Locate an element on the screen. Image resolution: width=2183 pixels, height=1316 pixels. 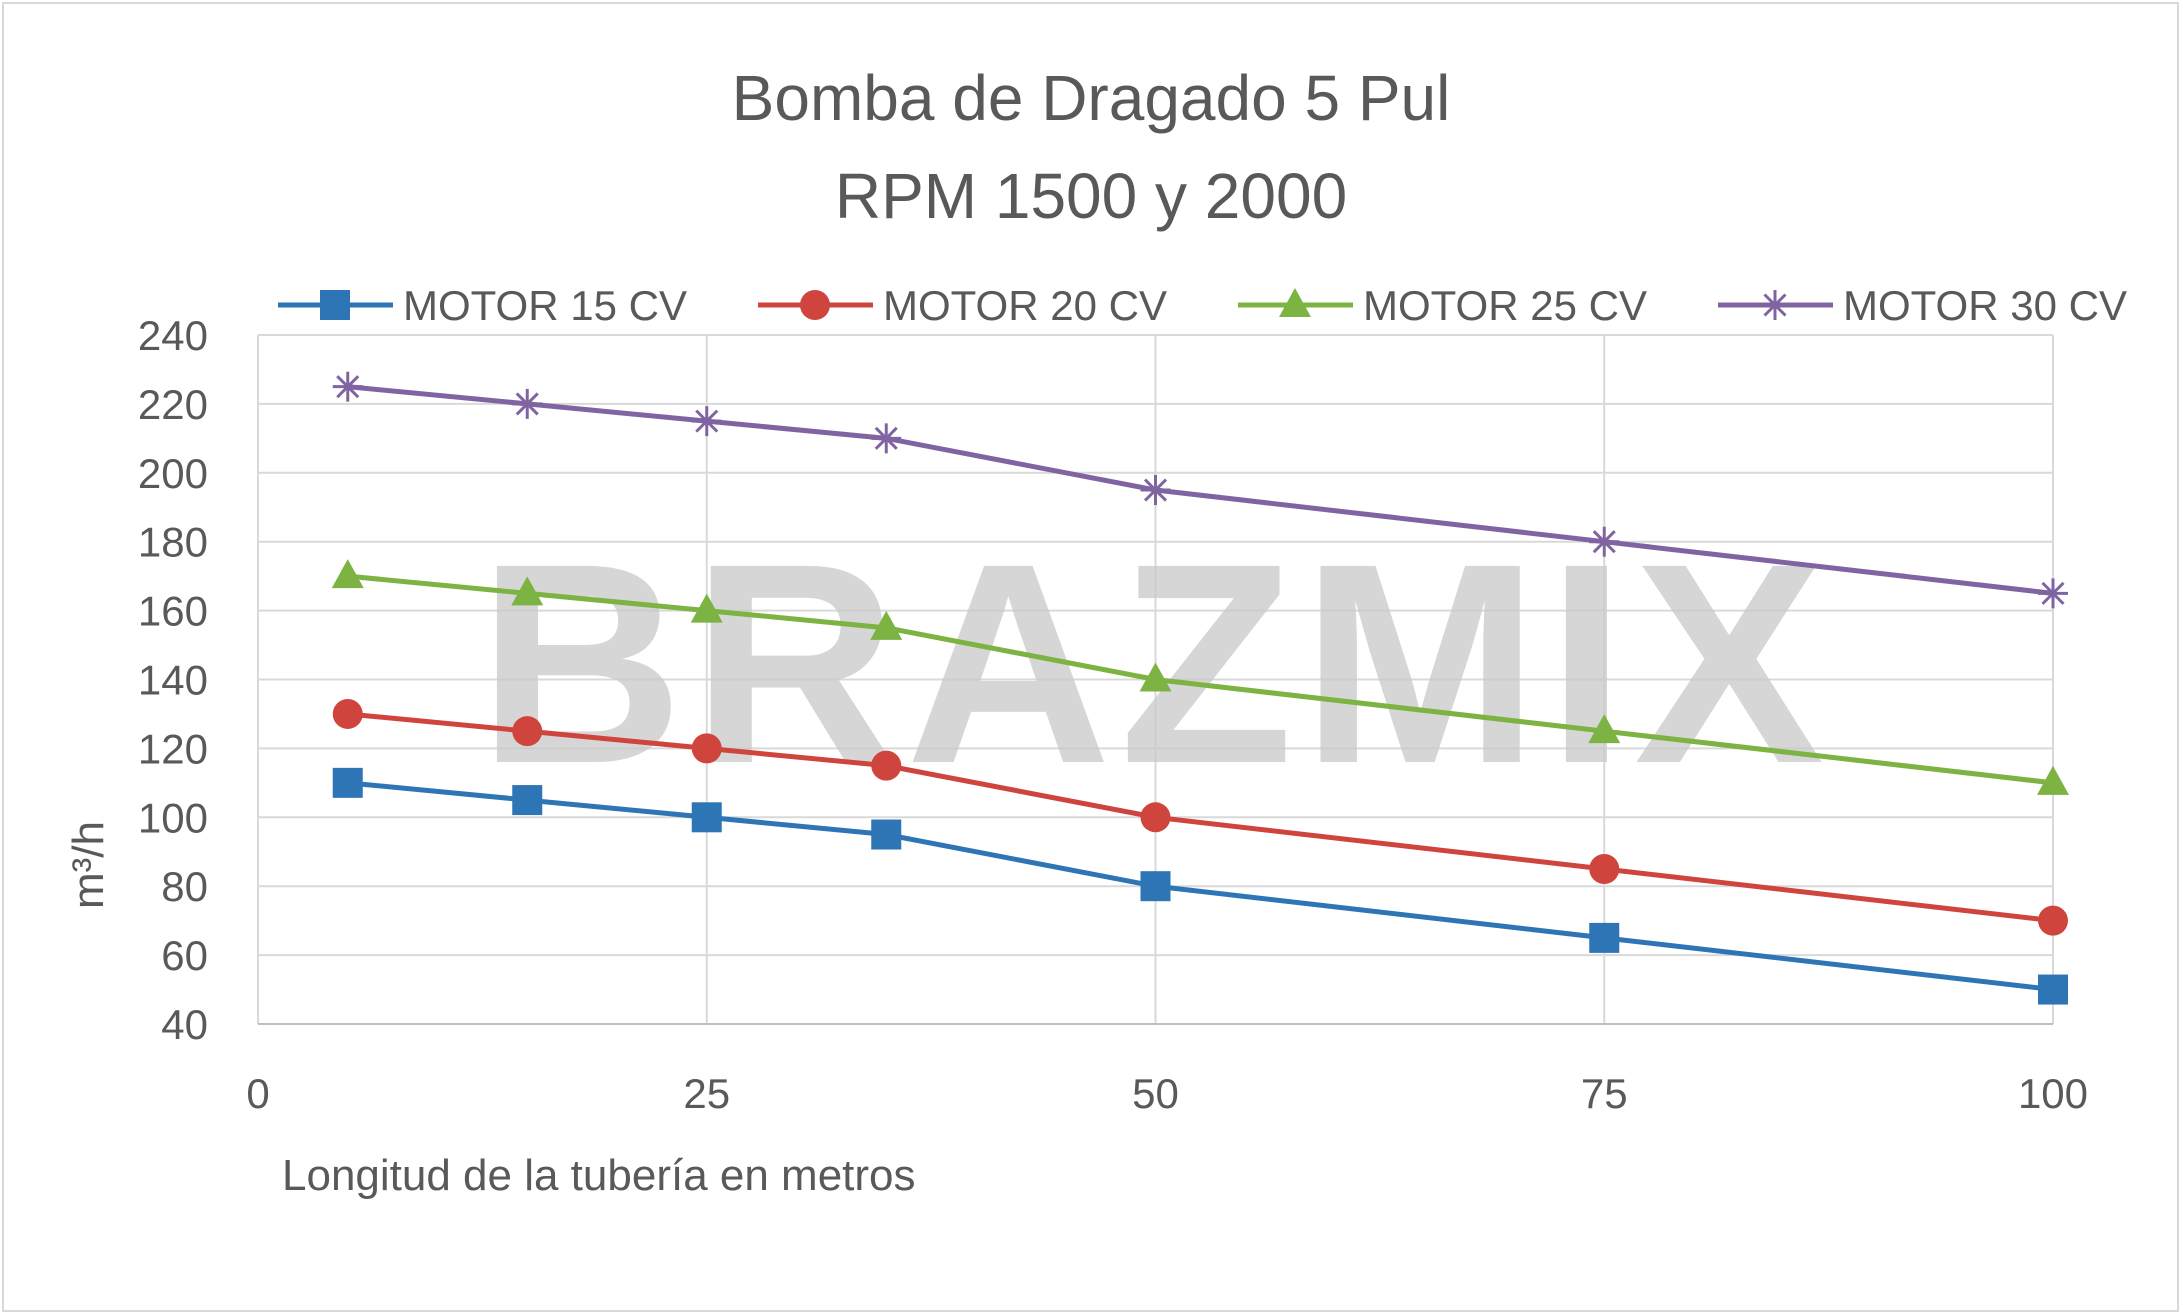
x-axis-label: Longitud de la tubería en metros is located at coordinates (599, 1175).